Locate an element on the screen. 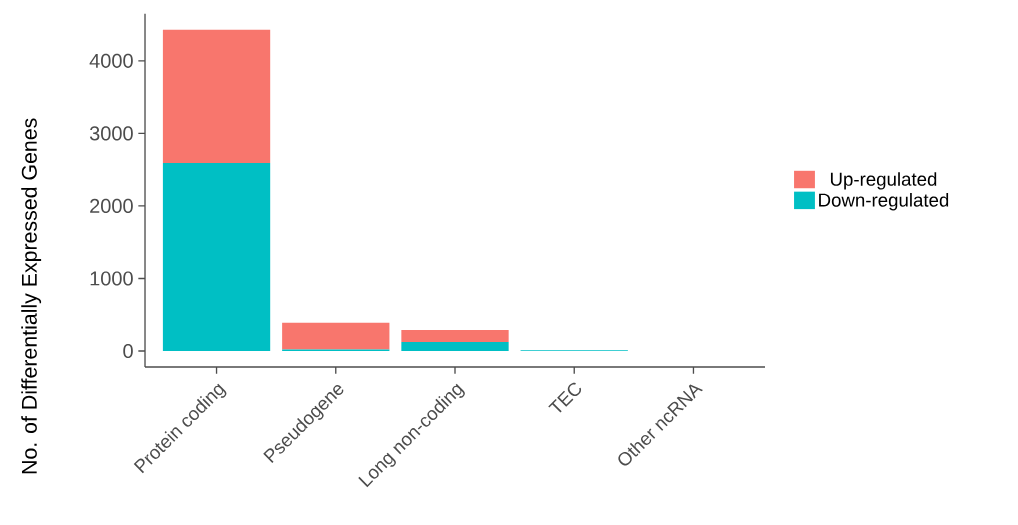  y-tick-label: 2000 is located at coordinates (111, 205).